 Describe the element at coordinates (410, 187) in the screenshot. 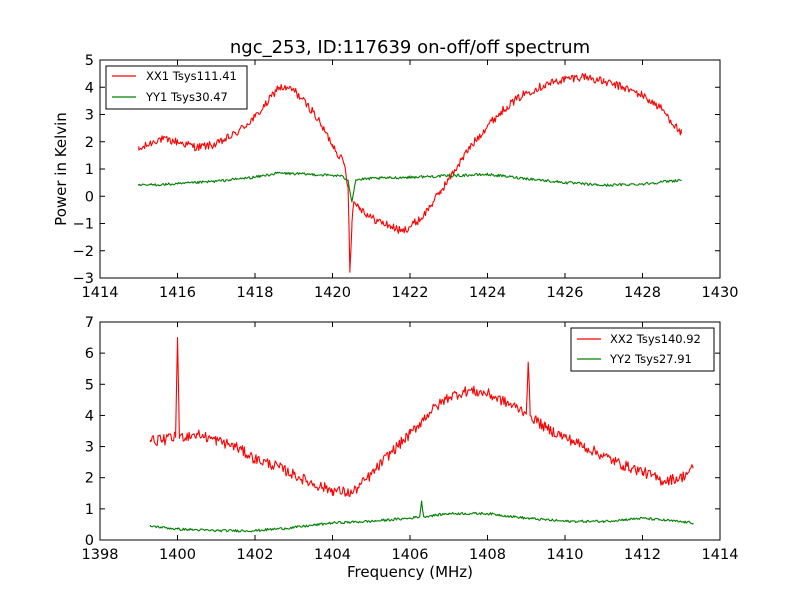

I see `top-series-yy1-line` at that location.